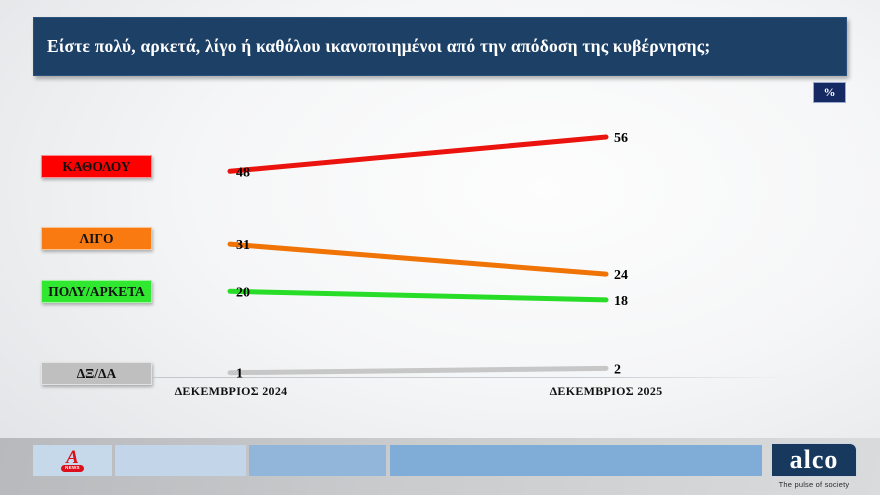 The image size is (880, 495). Describe the element at coordinates (243, 172) in the screenshot. I see `svg-text: 48` at that location.